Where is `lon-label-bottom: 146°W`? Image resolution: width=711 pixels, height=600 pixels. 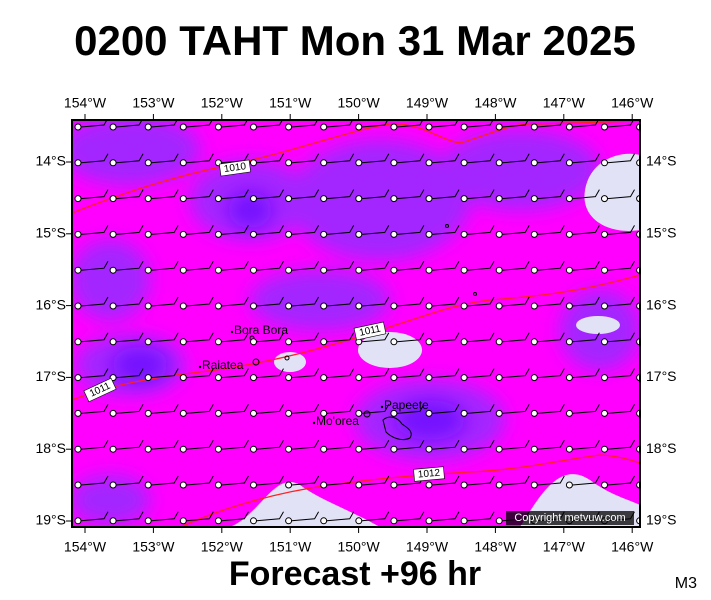
lon-label-bottom: 146°W is located at coordinates (632, 547).